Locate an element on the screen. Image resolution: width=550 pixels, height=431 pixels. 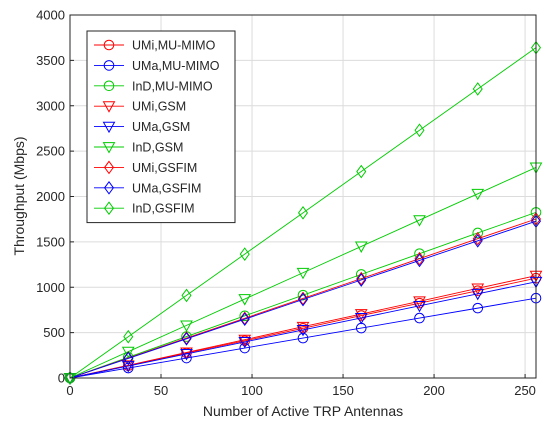
legend-entry: UMa,MU-MIMO is located at coordinates (157, 66).